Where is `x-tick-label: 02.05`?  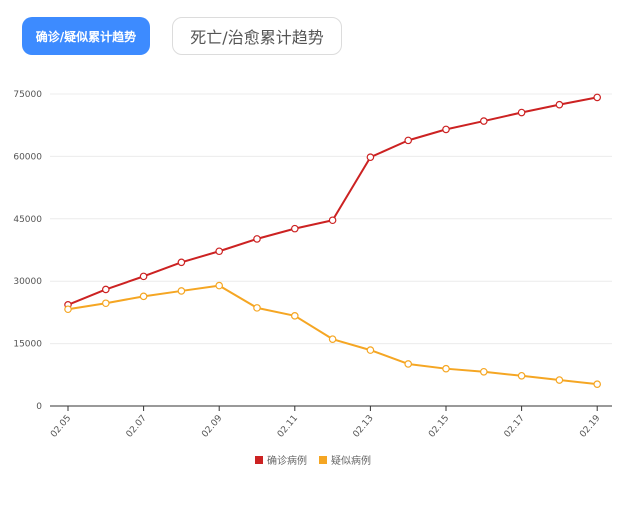 x-tick-label: 02.05 is located at coordinates (61, 427).